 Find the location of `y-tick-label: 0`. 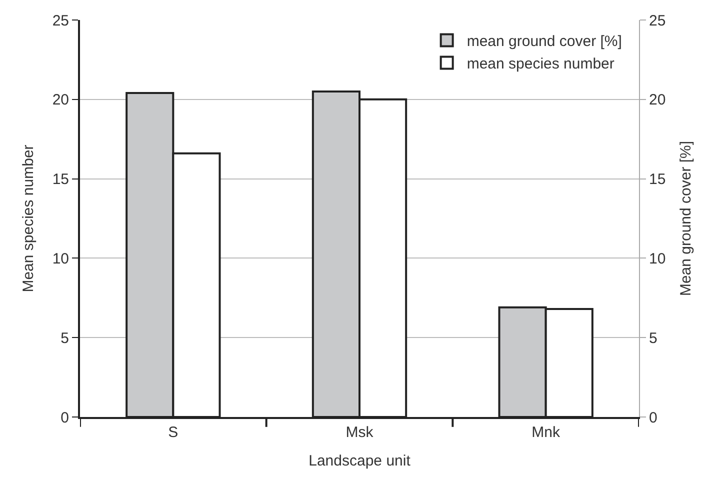

y-tick-label: 0 is located at coordinates (64, 417).